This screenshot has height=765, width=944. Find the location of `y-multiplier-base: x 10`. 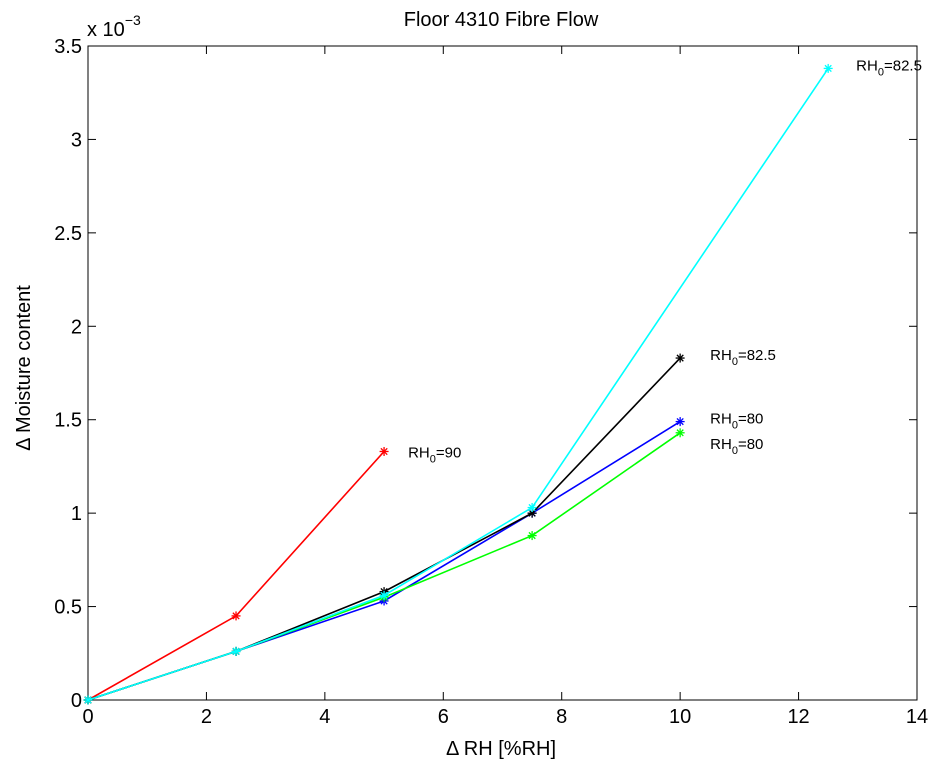

y-multiplier-base: x 10 is located at coordinates (106, 30).